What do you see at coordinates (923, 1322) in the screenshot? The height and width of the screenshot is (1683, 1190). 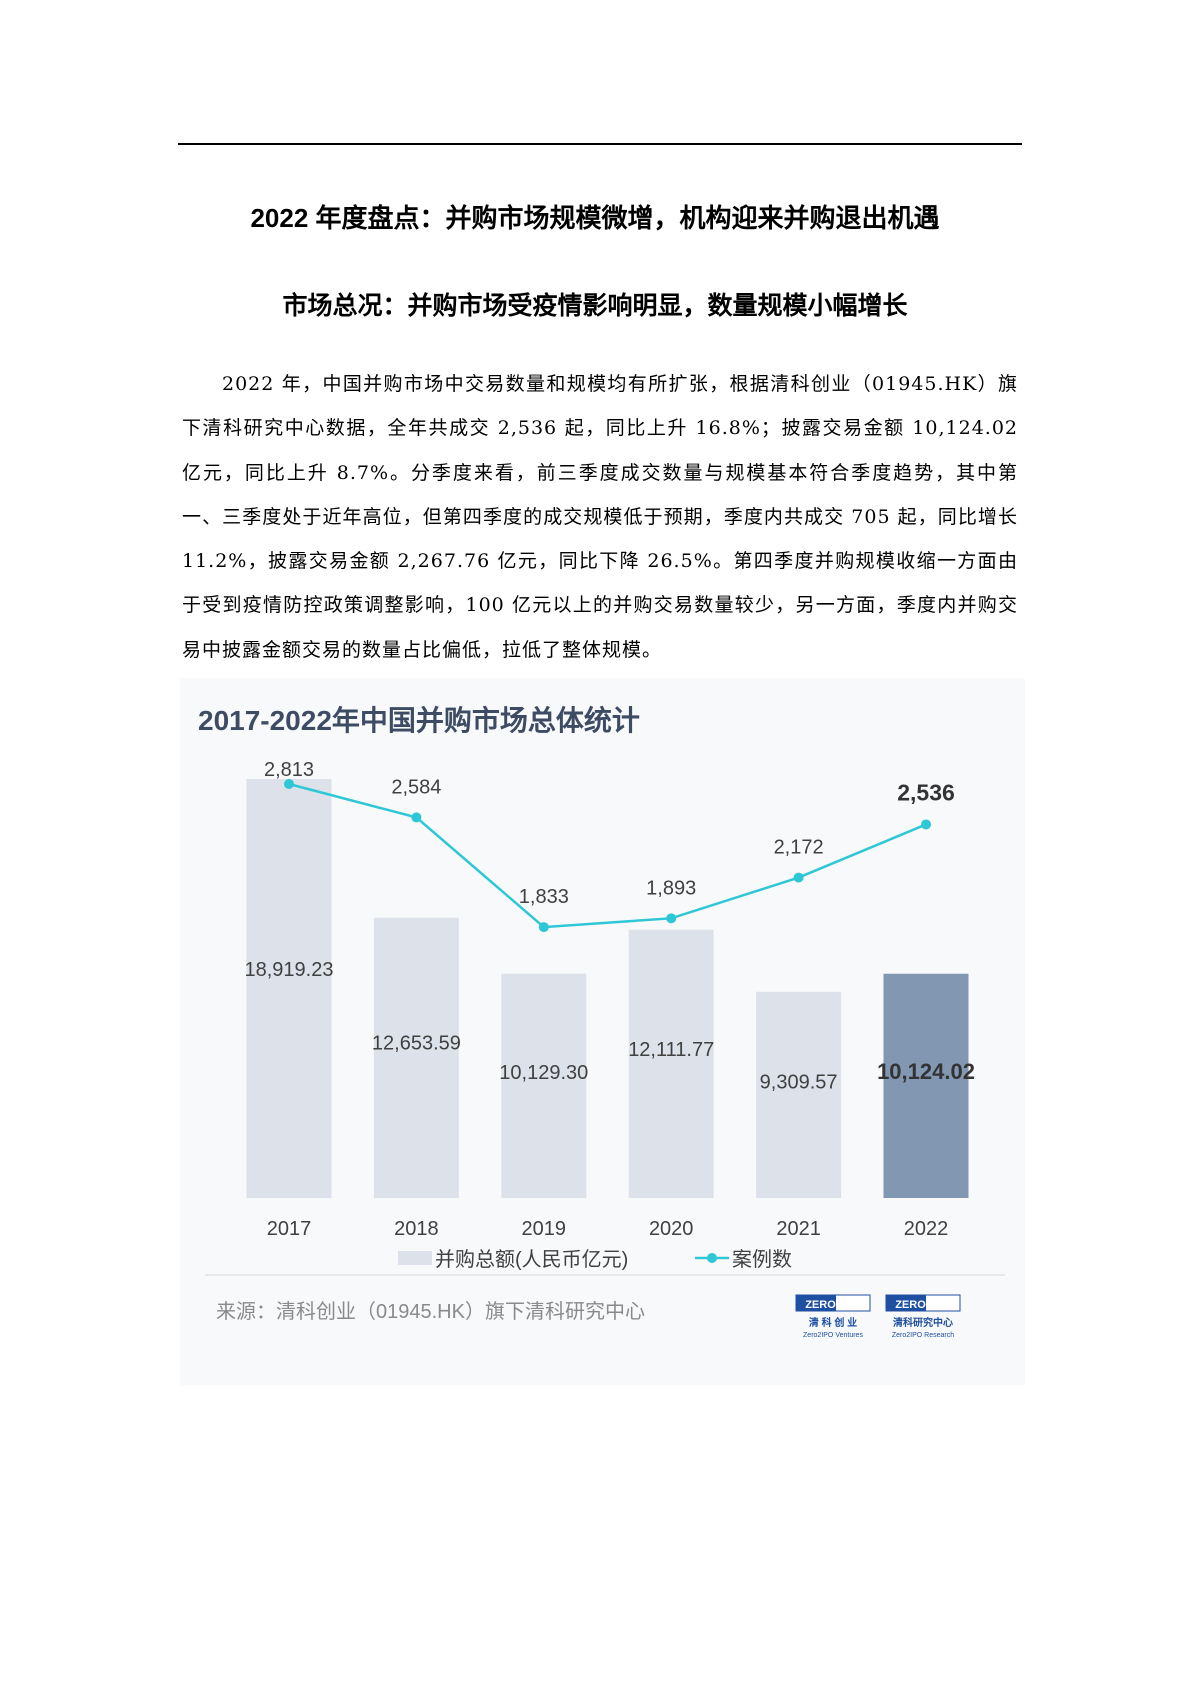 I see `logo-line1: 清科研究中心` at bounding box center [923, 1322].